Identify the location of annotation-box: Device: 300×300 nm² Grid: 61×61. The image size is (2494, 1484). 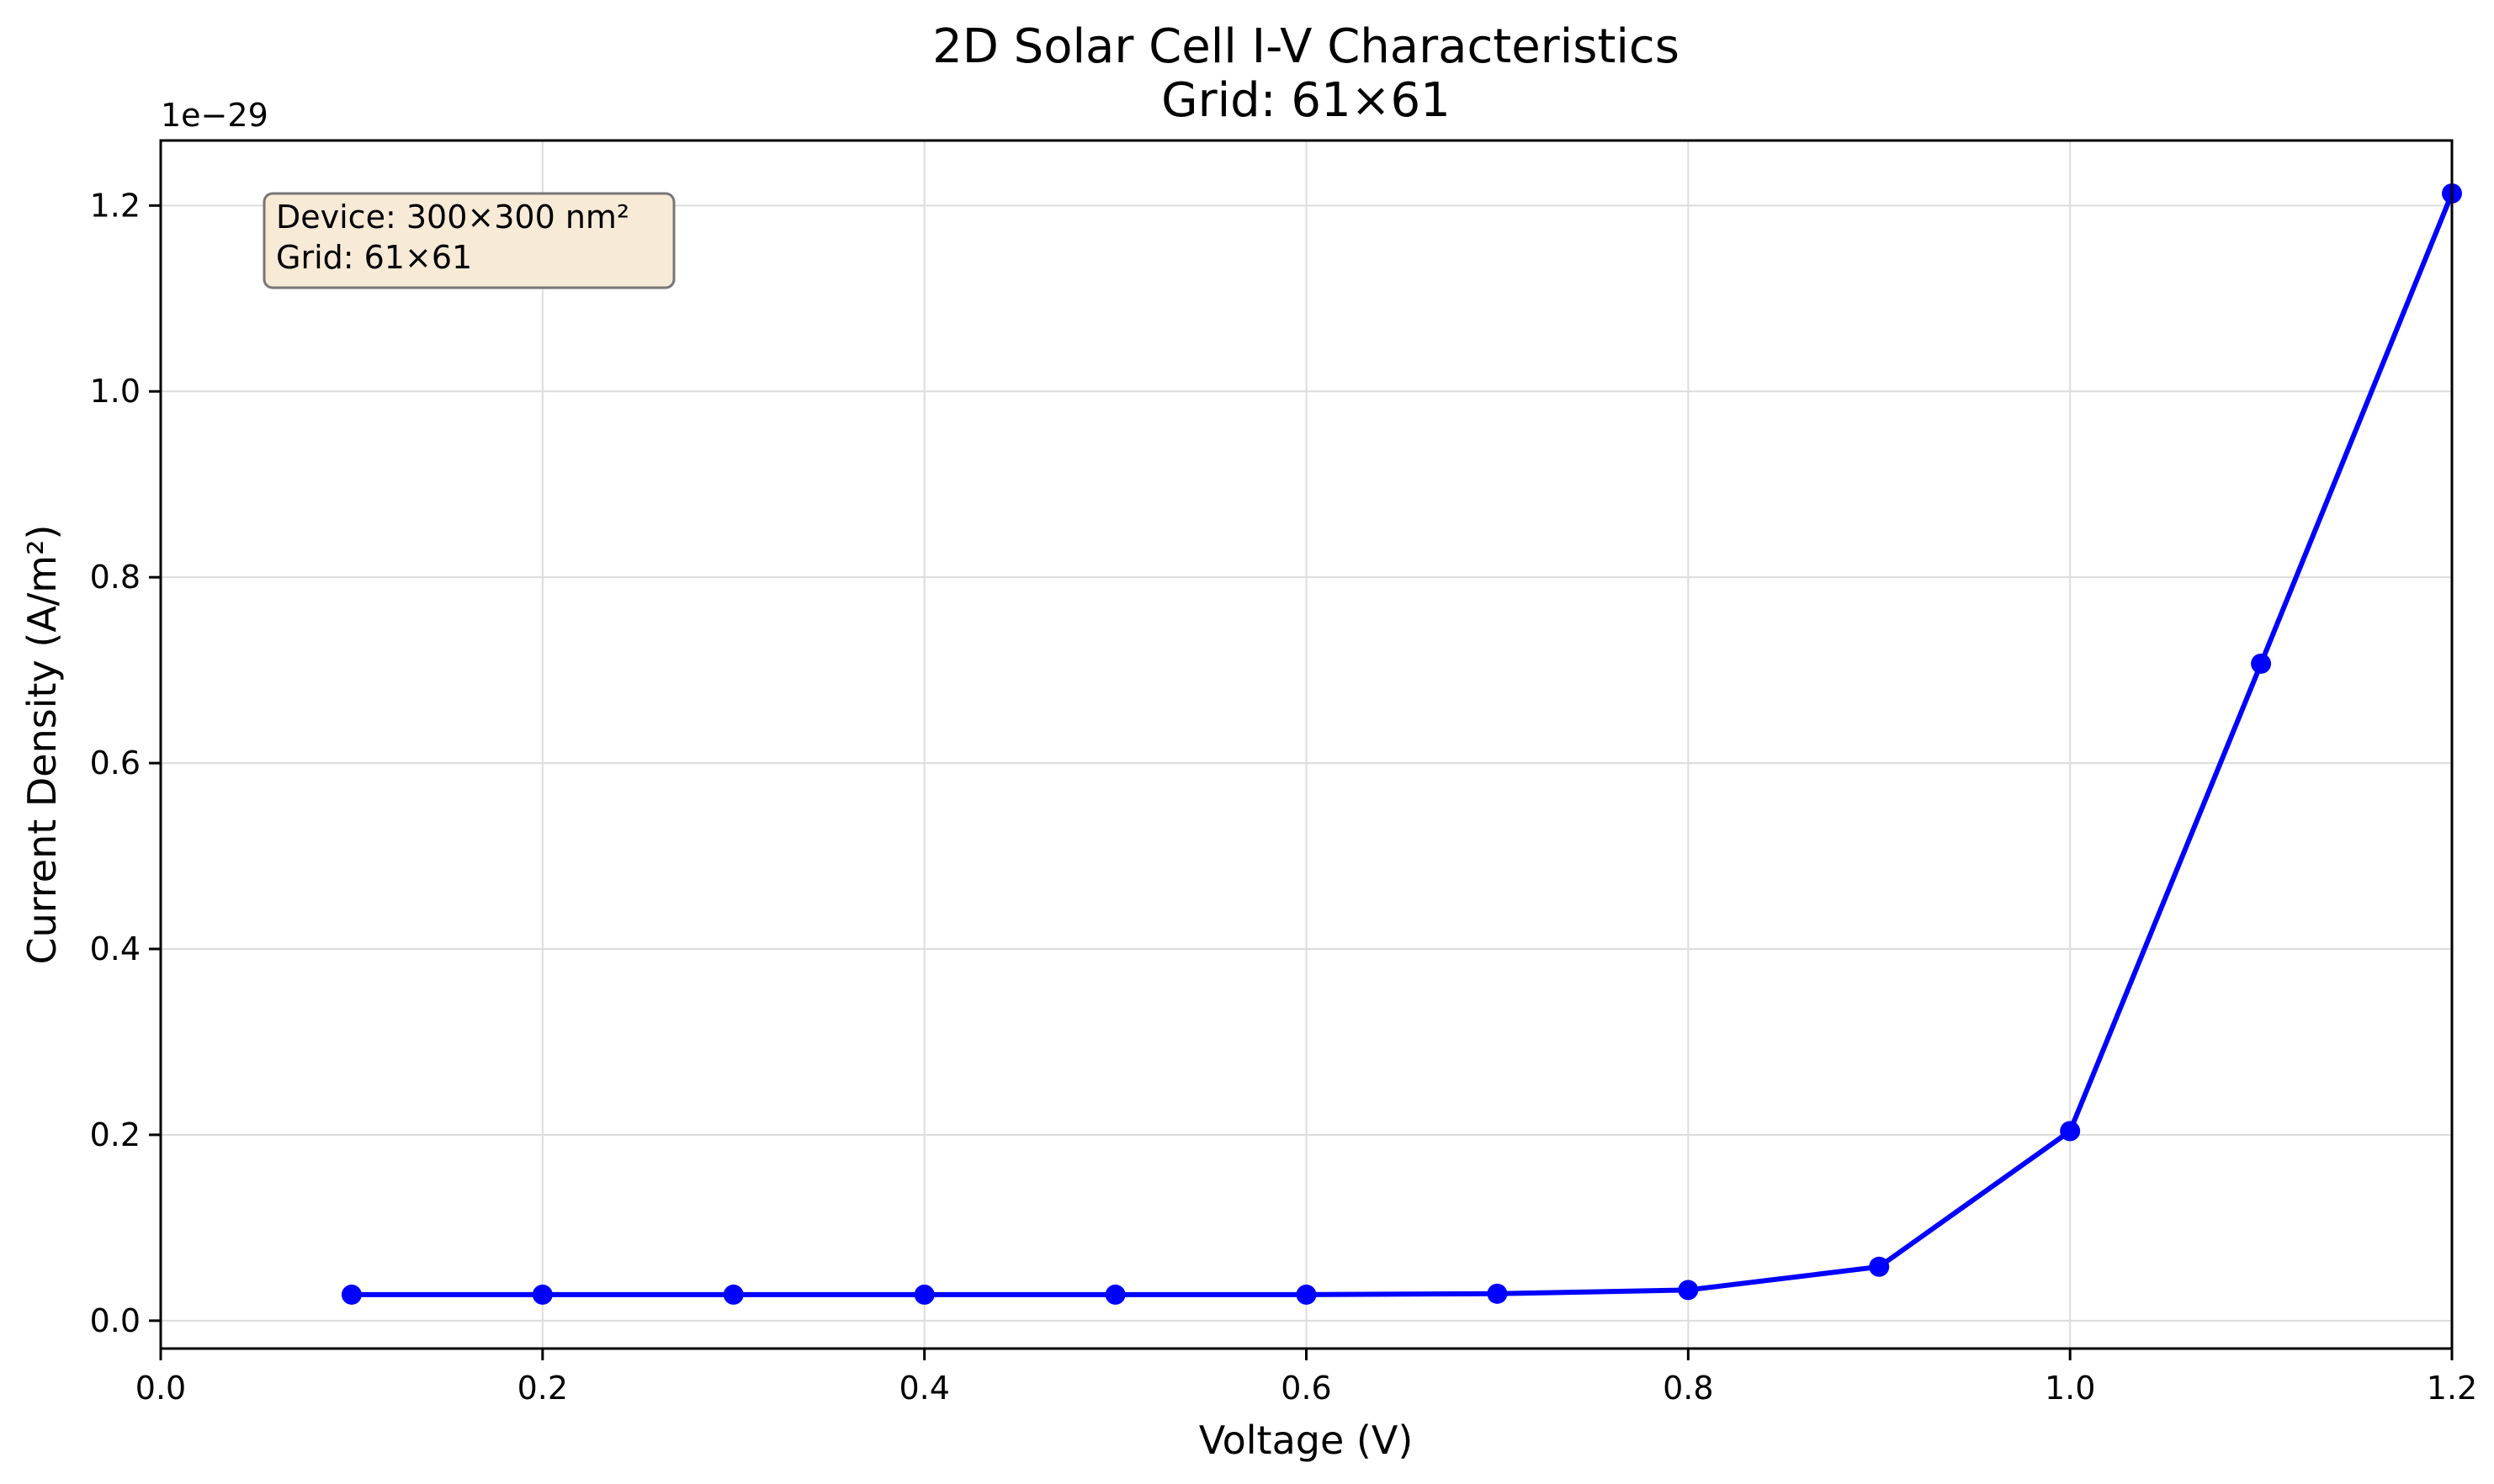
(470, 241).